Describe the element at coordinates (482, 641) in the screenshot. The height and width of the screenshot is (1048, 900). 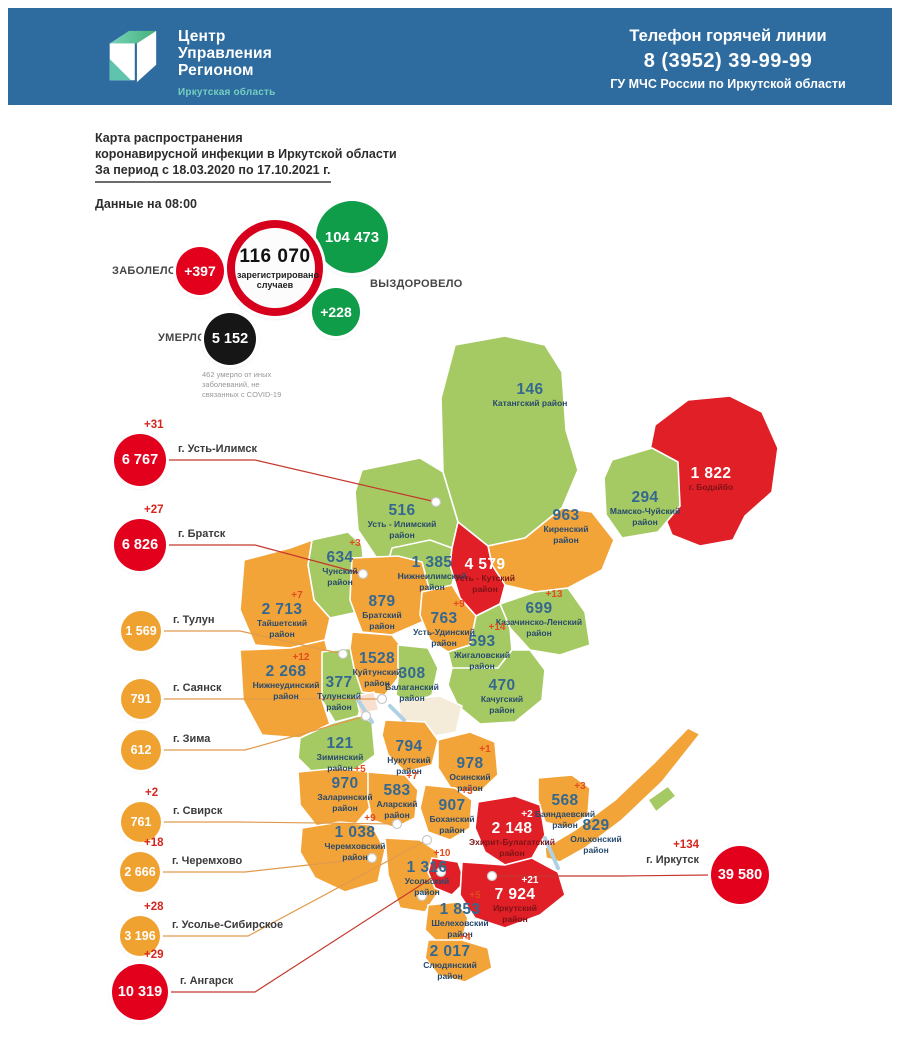
I see `district-value: 593` at that location.